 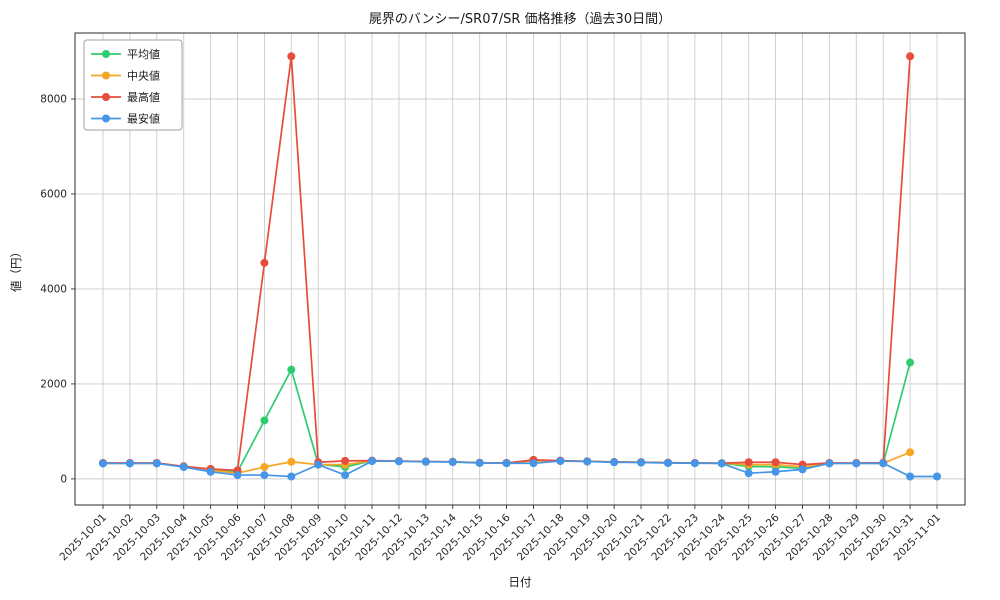 What do you see at coordinates (520, 582) in the screenshot?
I see `x-axis-label: 日付` at bounding box center [520, 582].